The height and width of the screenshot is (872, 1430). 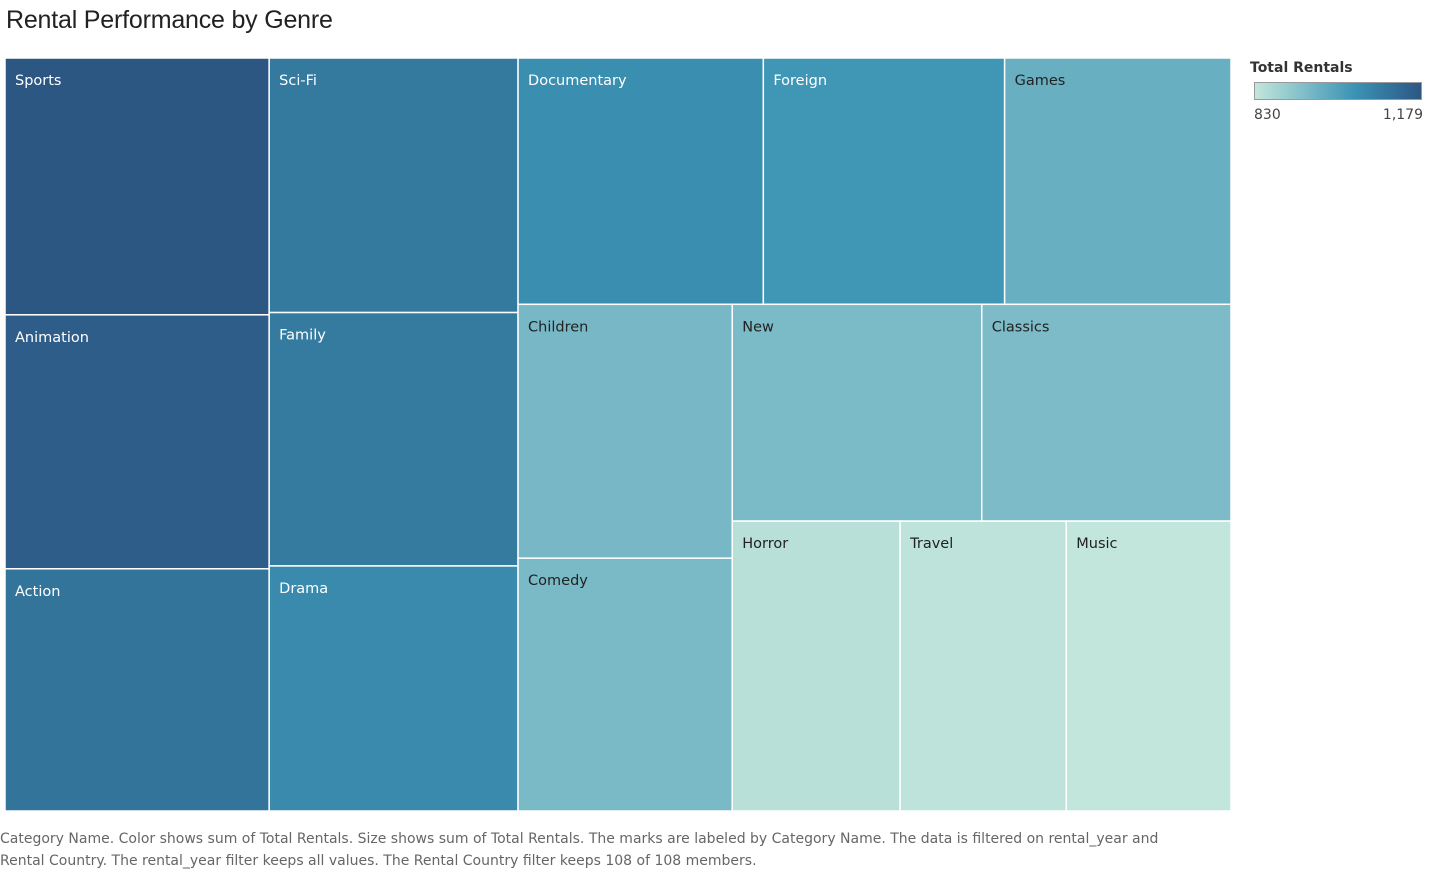 What do you see at coordinates (931, 544) in the screenshot?
I see `tile-label-travel: Travel` at bounding box center [931, 544].